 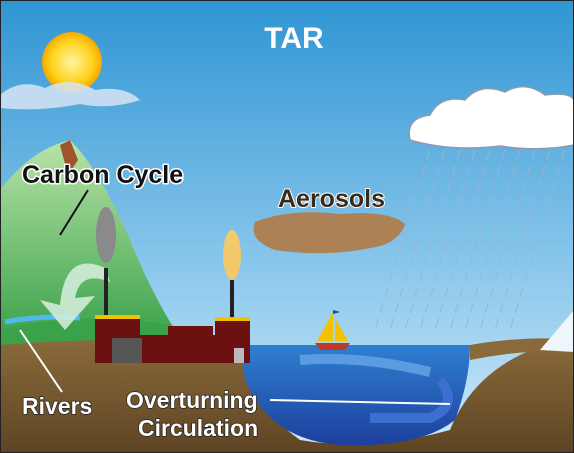 What do you see at coordinates (57, 406) in the screenshot?
I see `rivers-label: Rivers` at bounding box center [57, 406].